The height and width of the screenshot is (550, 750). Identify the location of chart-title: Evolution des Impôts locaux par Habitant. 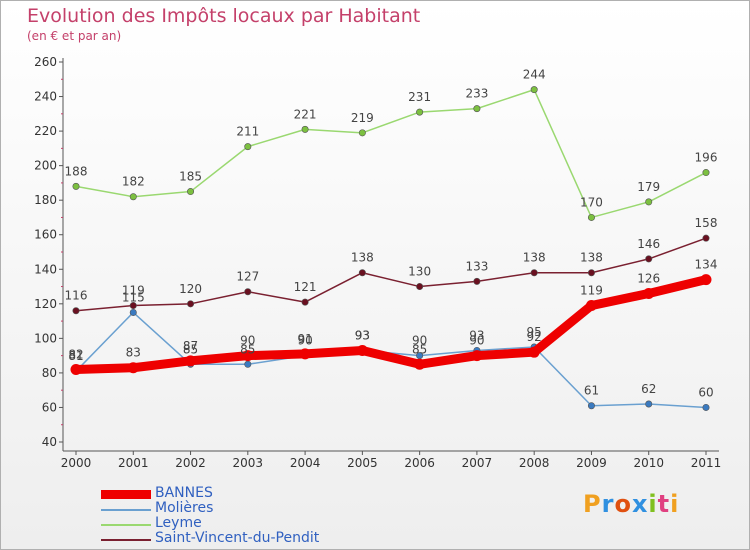
(224, 16).